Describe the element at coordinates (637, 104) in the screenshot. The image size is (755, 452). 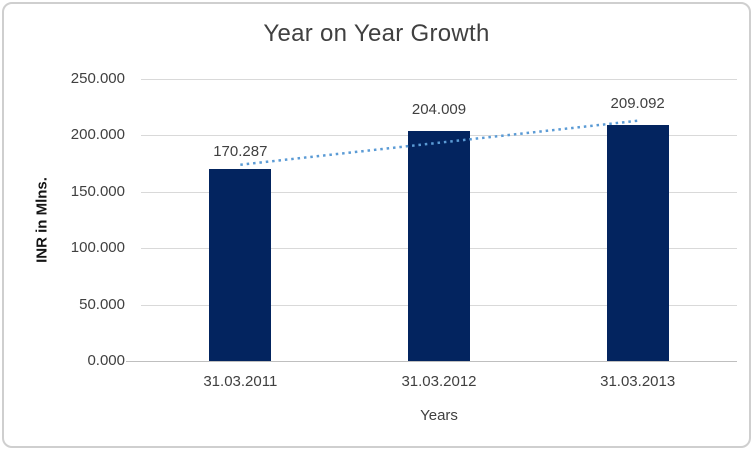
I see `bar-value-label: 209.092` at that location.